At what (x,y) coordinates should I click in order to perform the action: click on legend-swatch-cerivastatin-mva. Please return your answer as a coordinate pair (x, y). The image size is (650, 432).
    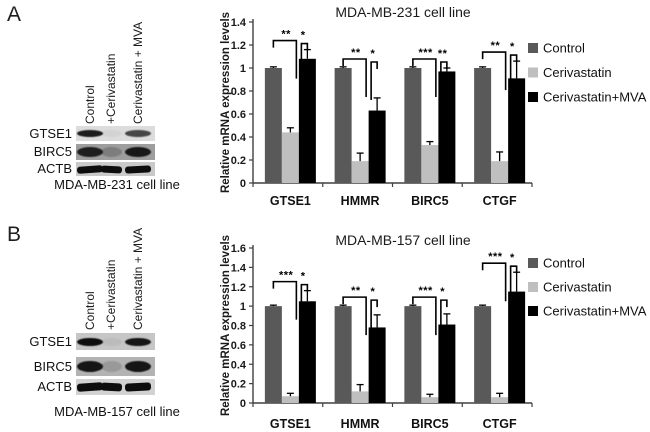
    Looking at the image, I should click on (533, 97).